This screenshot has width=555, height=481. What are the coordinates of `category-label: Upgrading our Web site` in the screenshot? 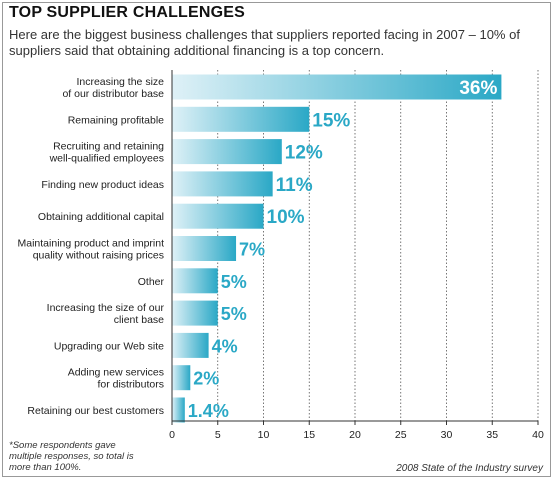 It's located at (109, 346).